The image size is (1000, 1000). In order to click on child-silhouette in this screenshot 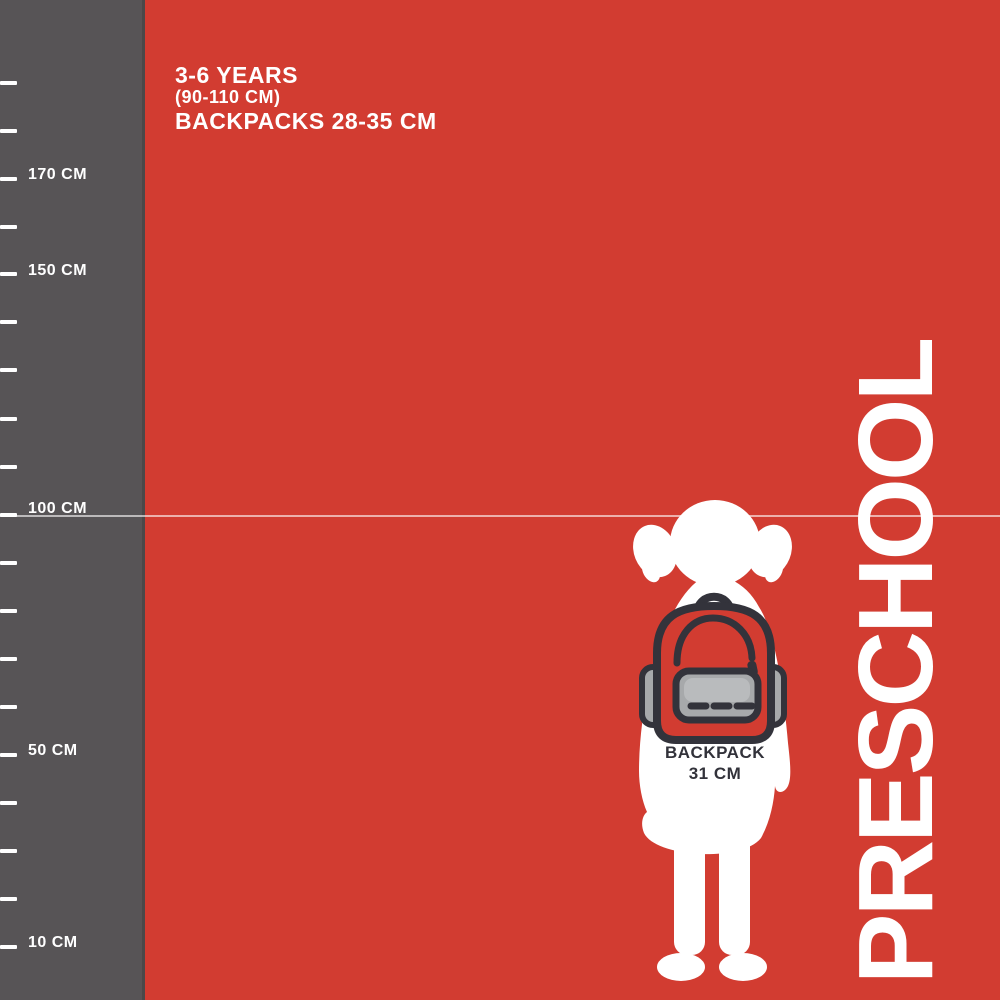, I will do `click(712, 740)`.